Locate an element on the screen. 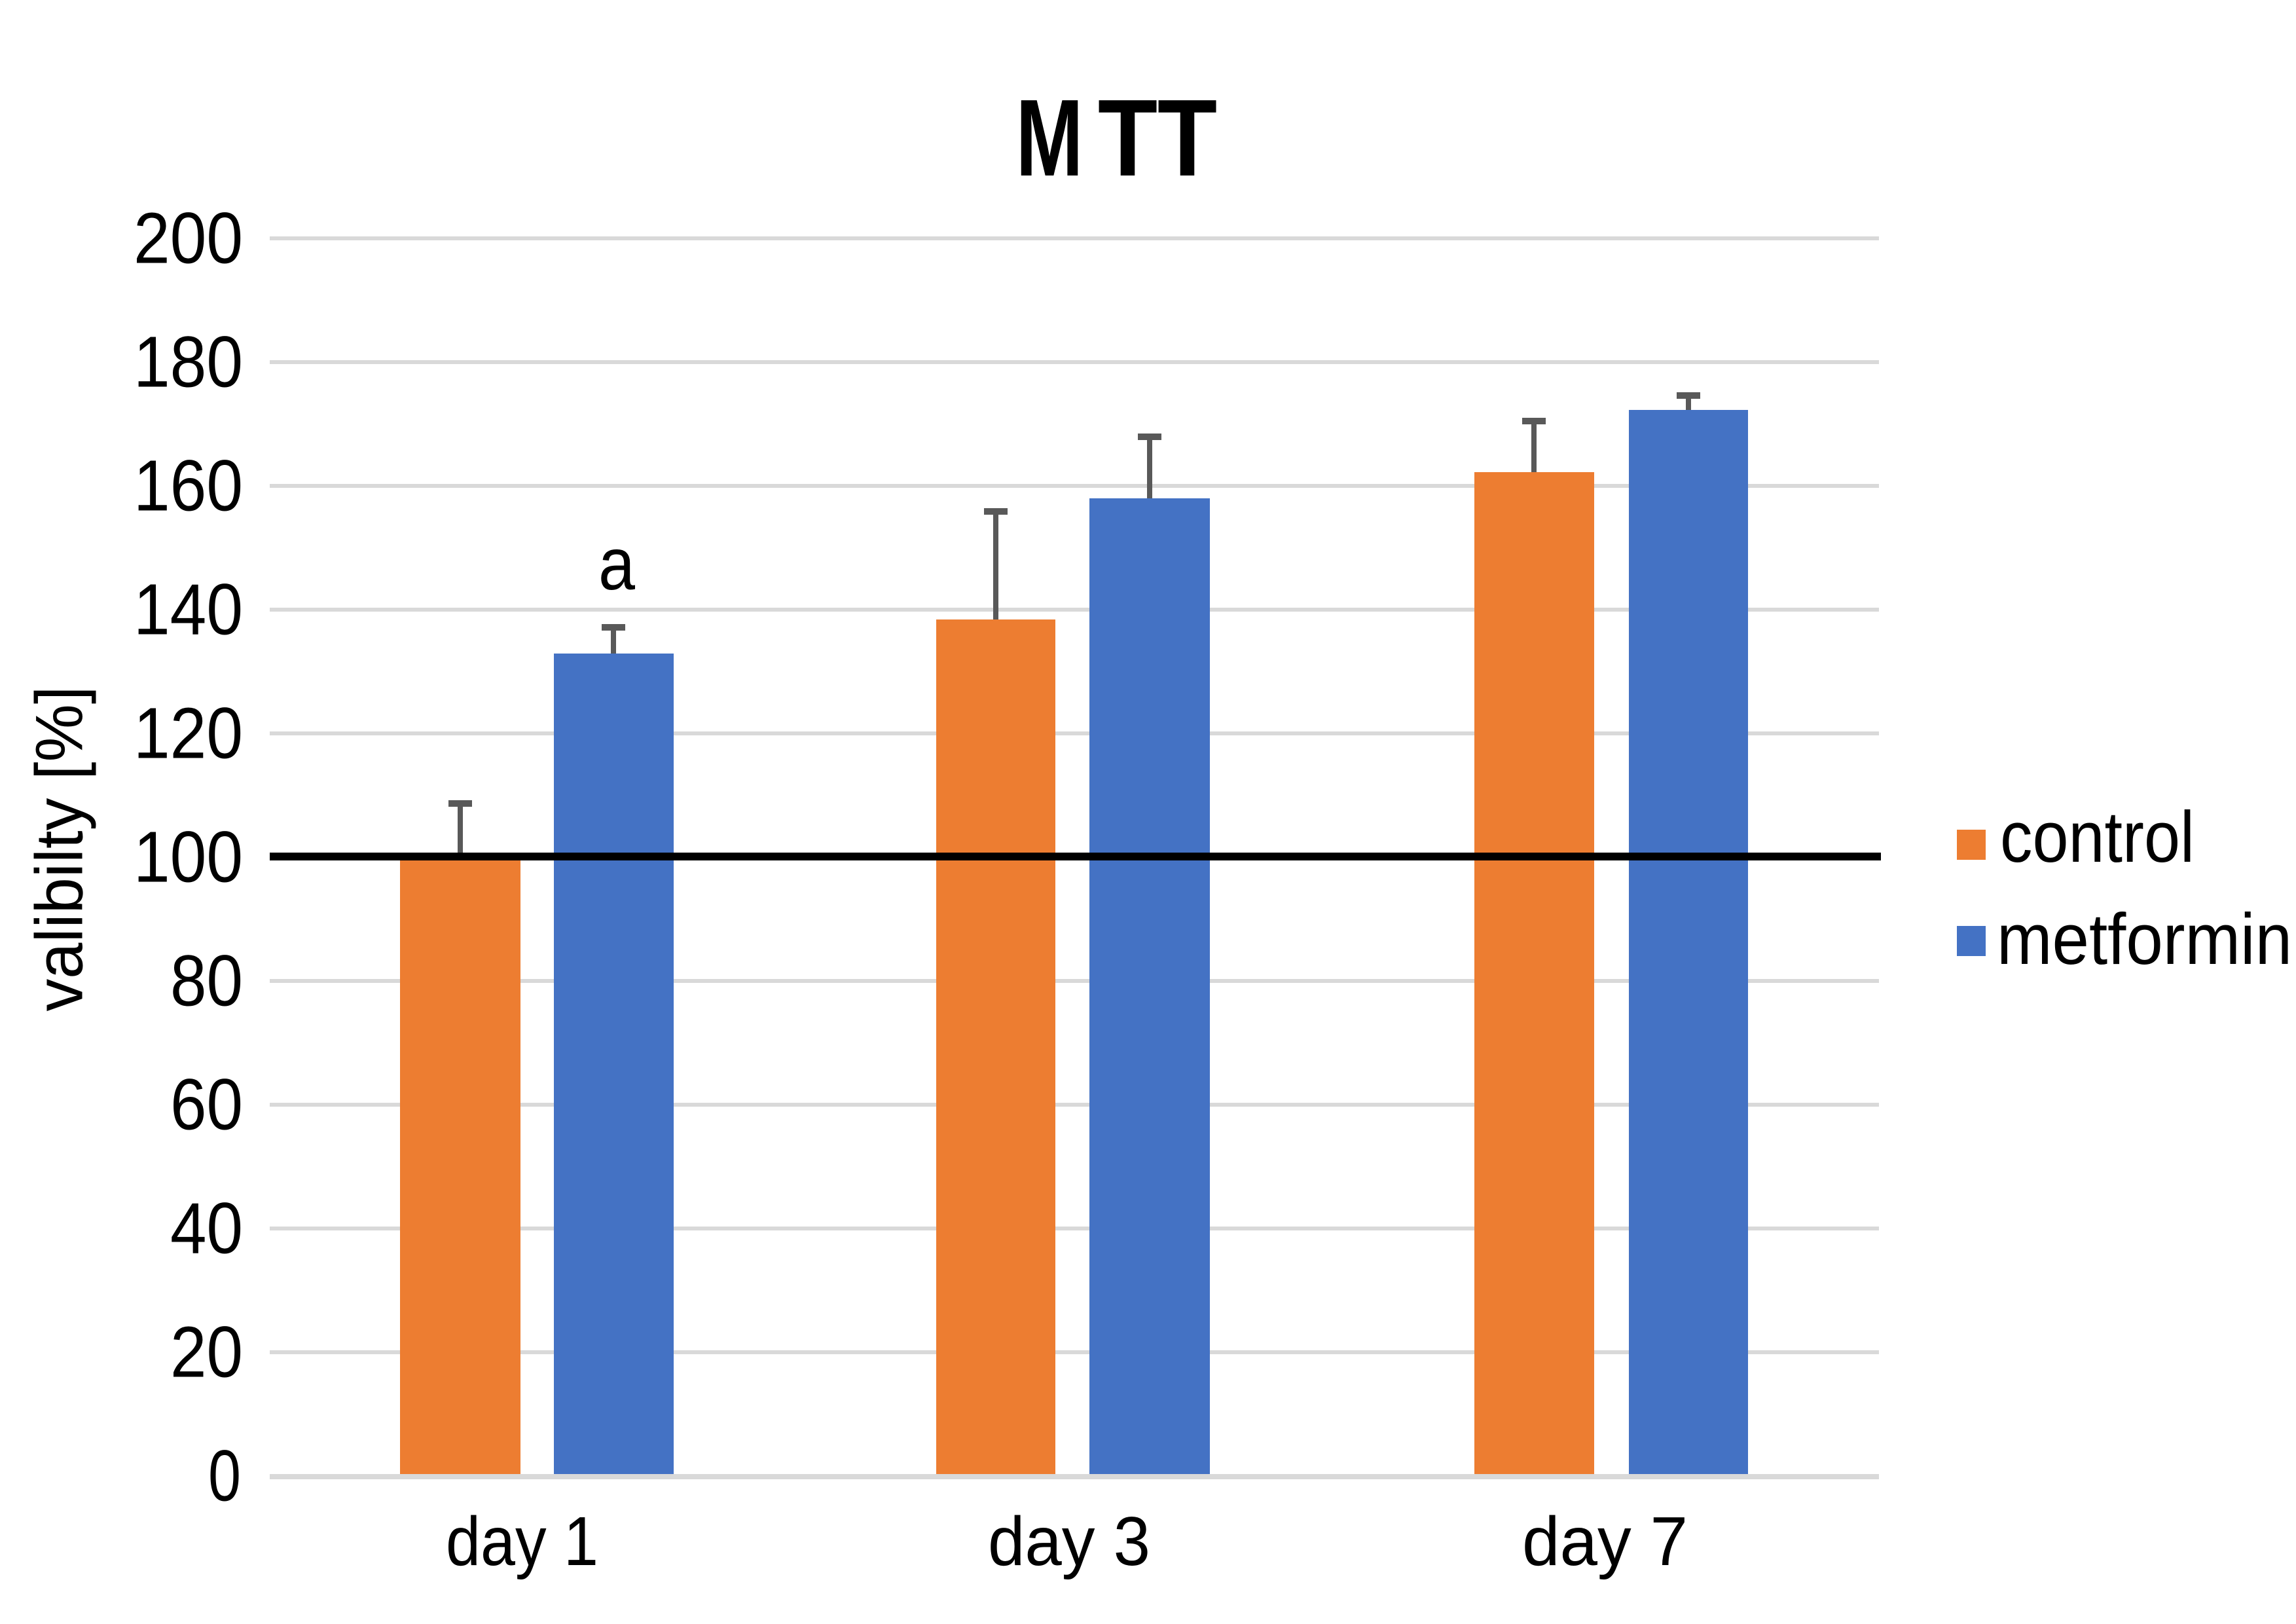 The image size is (2296, 1624). svg-text: control is located at coordinates (2097, 837).